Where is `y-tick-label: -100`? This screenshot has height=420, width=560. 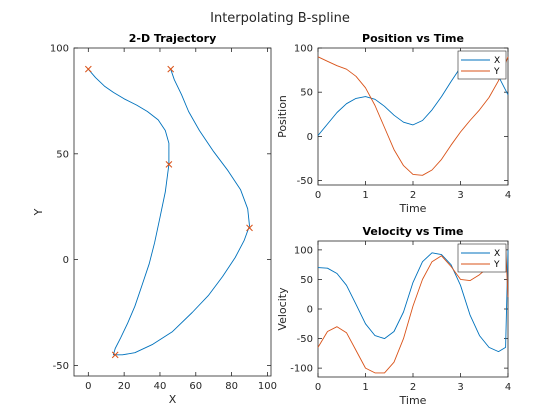 y-tick-label: -100 is located at coordinates (301, 369).